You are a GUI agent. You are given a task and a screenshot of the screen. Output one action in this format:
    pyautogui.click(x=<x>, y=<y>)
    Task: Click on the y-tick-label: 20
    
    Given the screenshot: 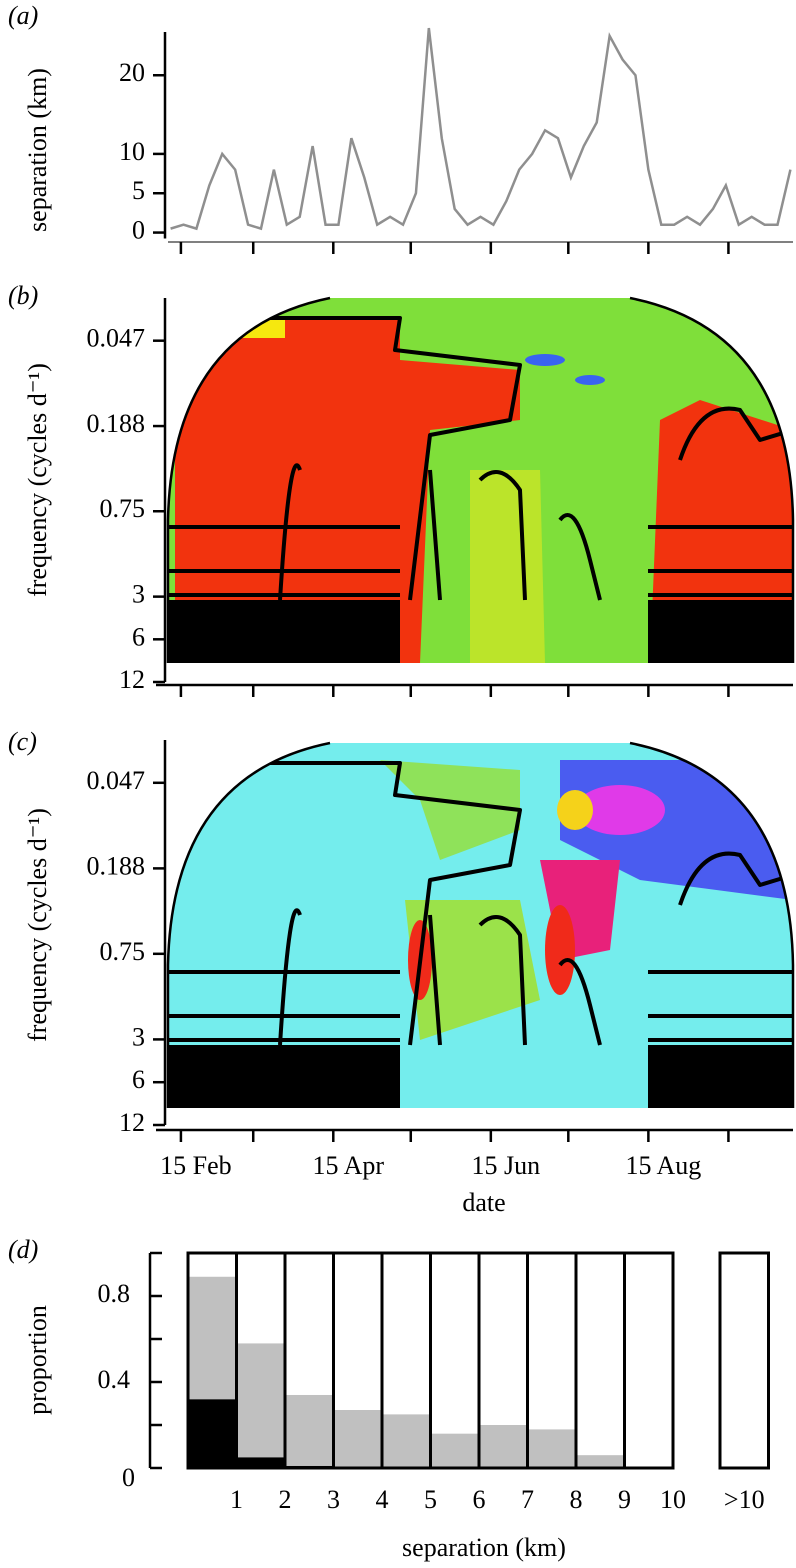 What is the action you would take?
    pyautogui.click(x=132, y=72)
    